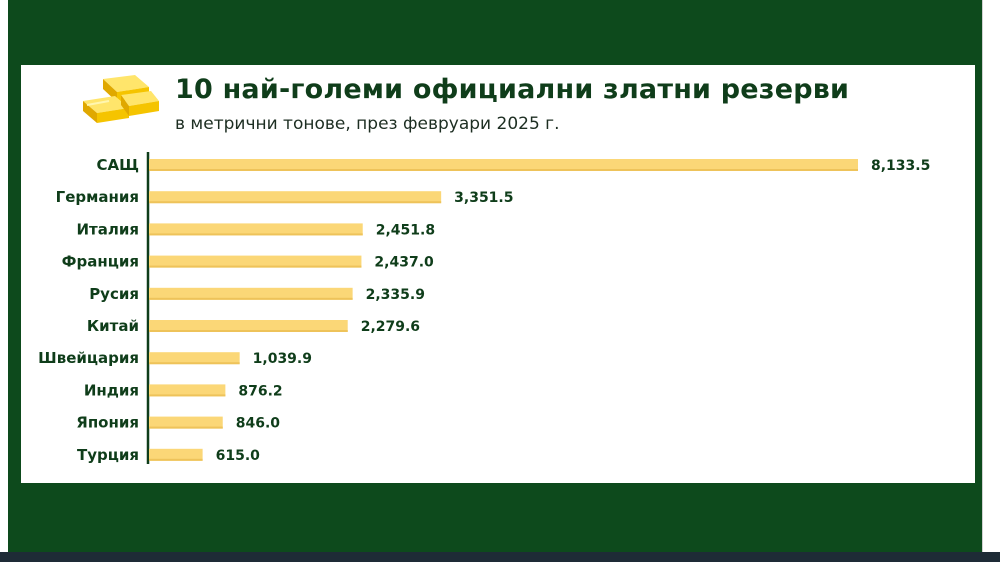  I want to click on category-label: Италия, so click(108, 229).